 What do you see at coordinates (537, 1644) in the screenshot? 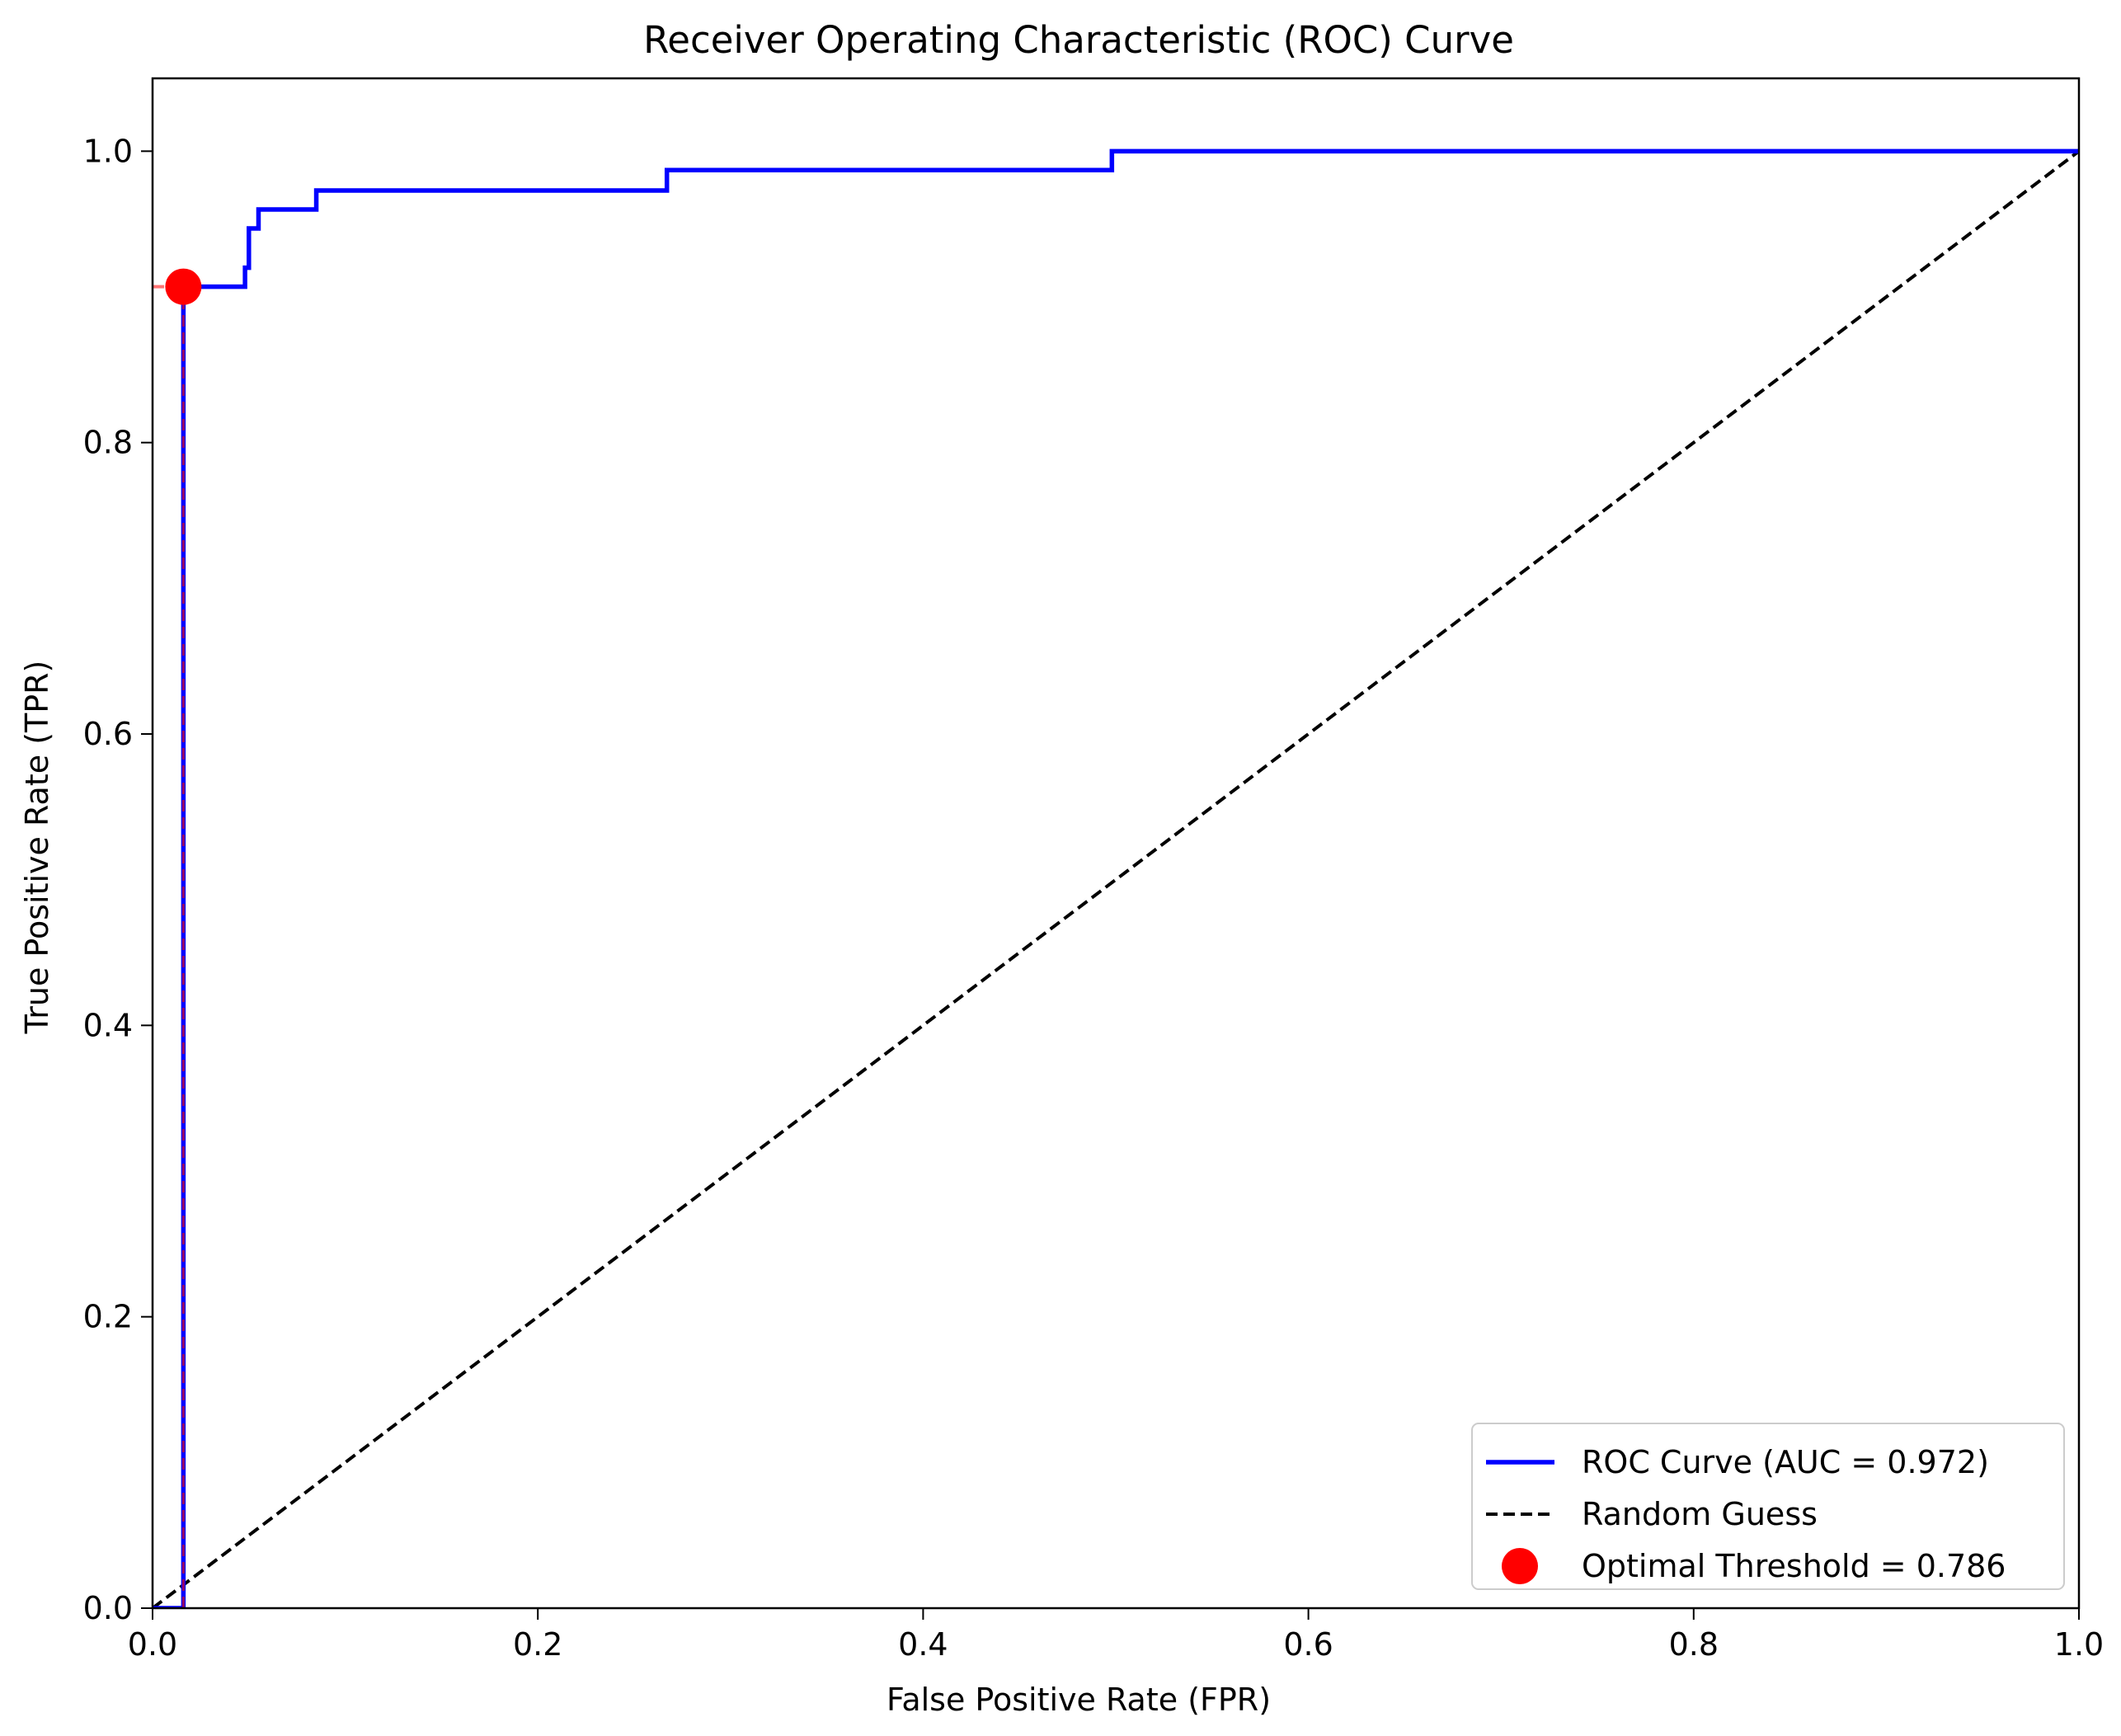
I see `x-tick-label: 0.2` at bounding box center [537, 1644].